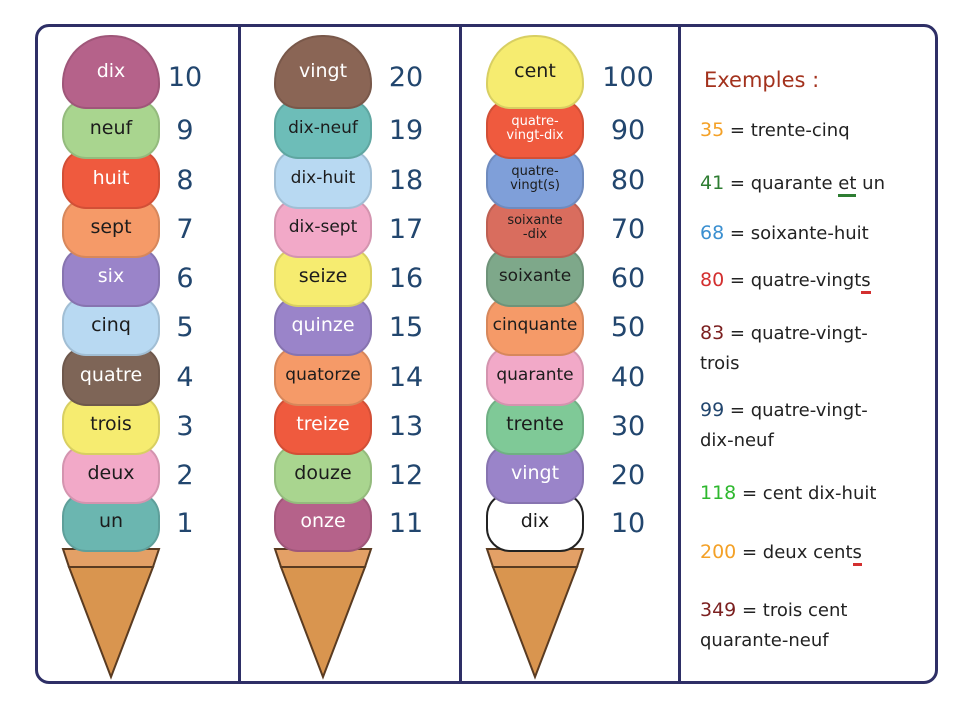  I want to click on example-row: 68 = soixante-huit, so click(816, 233).